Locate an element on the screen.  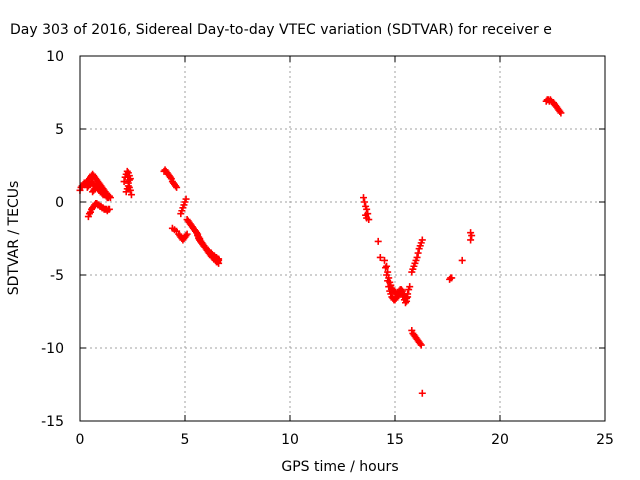
y-tick-label: -5 is located at coordinates (57, 276).